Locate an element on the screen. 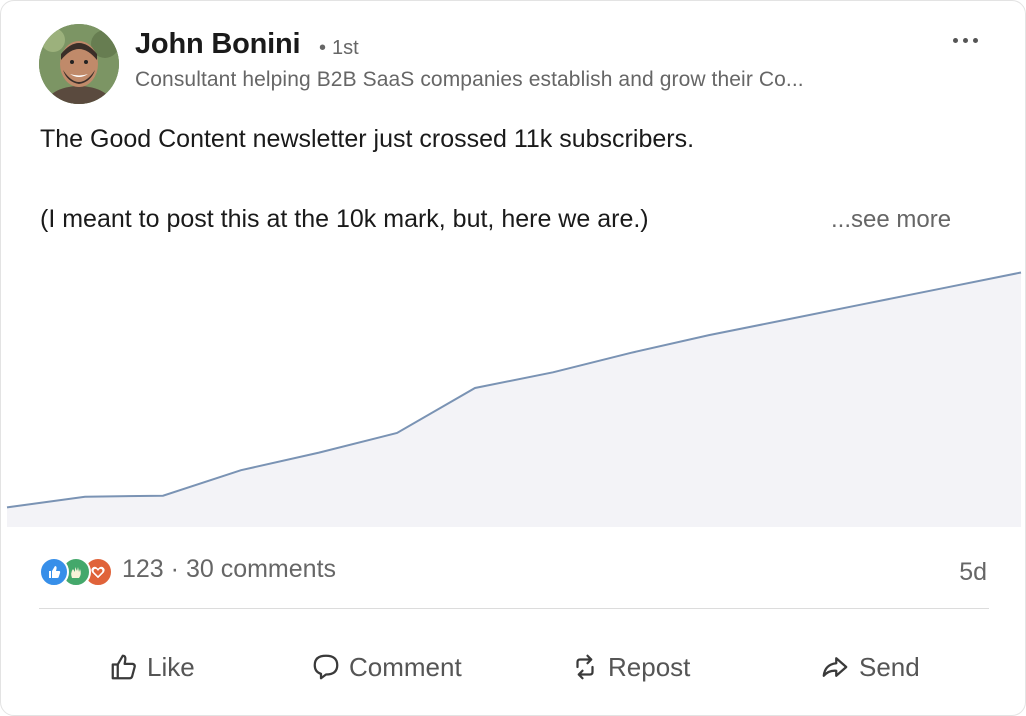 Image resolution: width=1026 pixels, height=716 pixels. comment-label: Comment is located at coordinates (405, 666).